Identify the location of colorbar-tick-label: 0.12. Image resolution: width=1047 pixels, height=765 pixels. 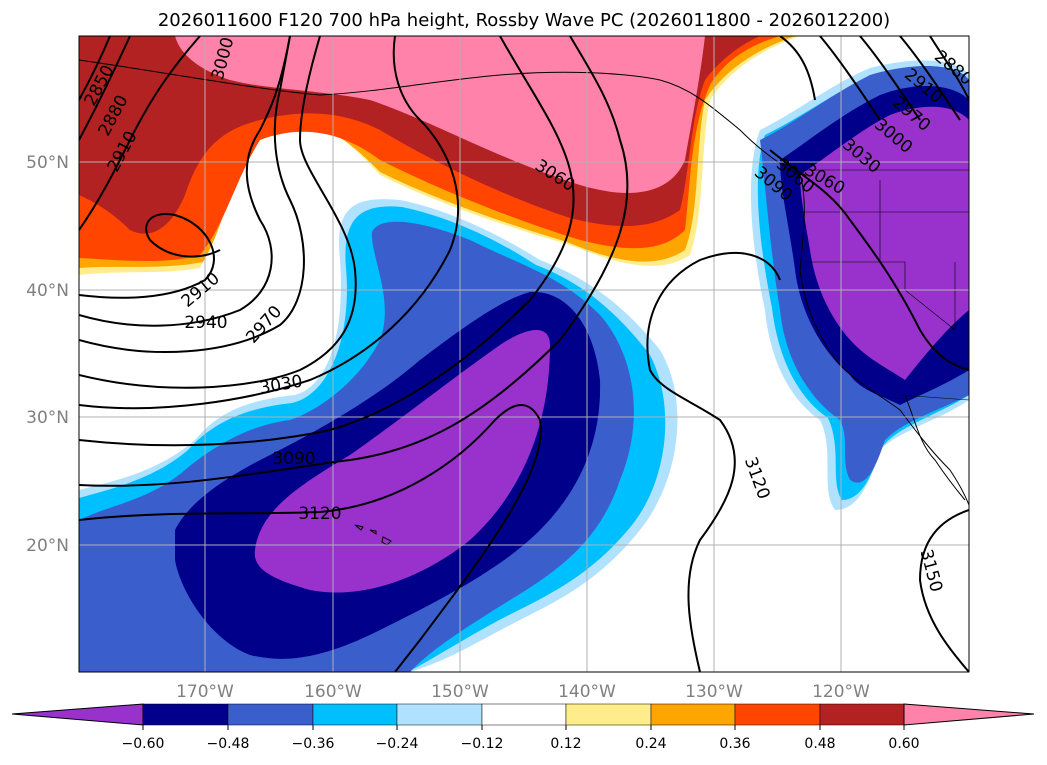
(565, 744).